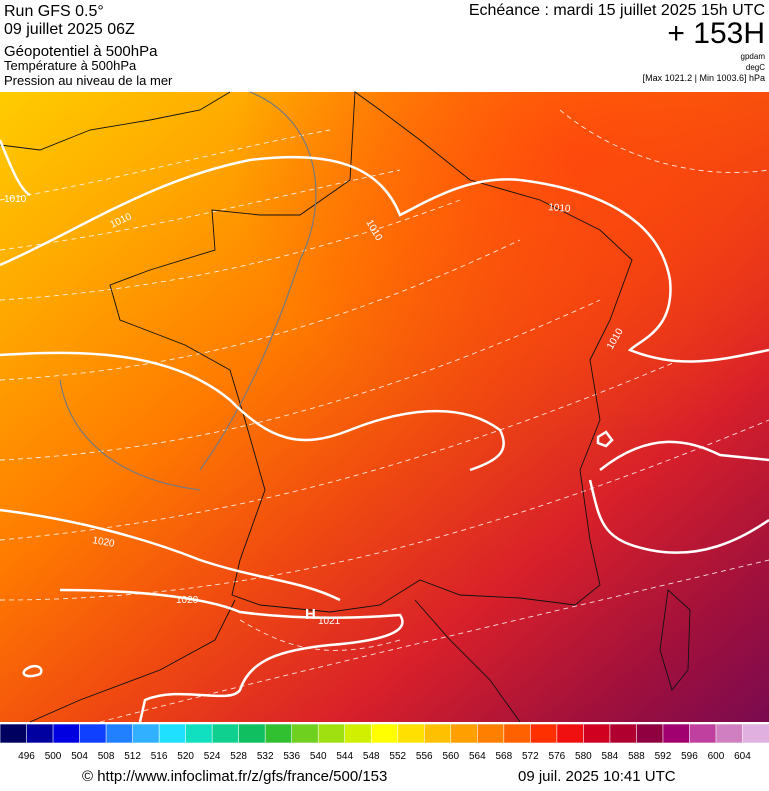  I want to click on colorbar-label: 552, so click(397, 756).